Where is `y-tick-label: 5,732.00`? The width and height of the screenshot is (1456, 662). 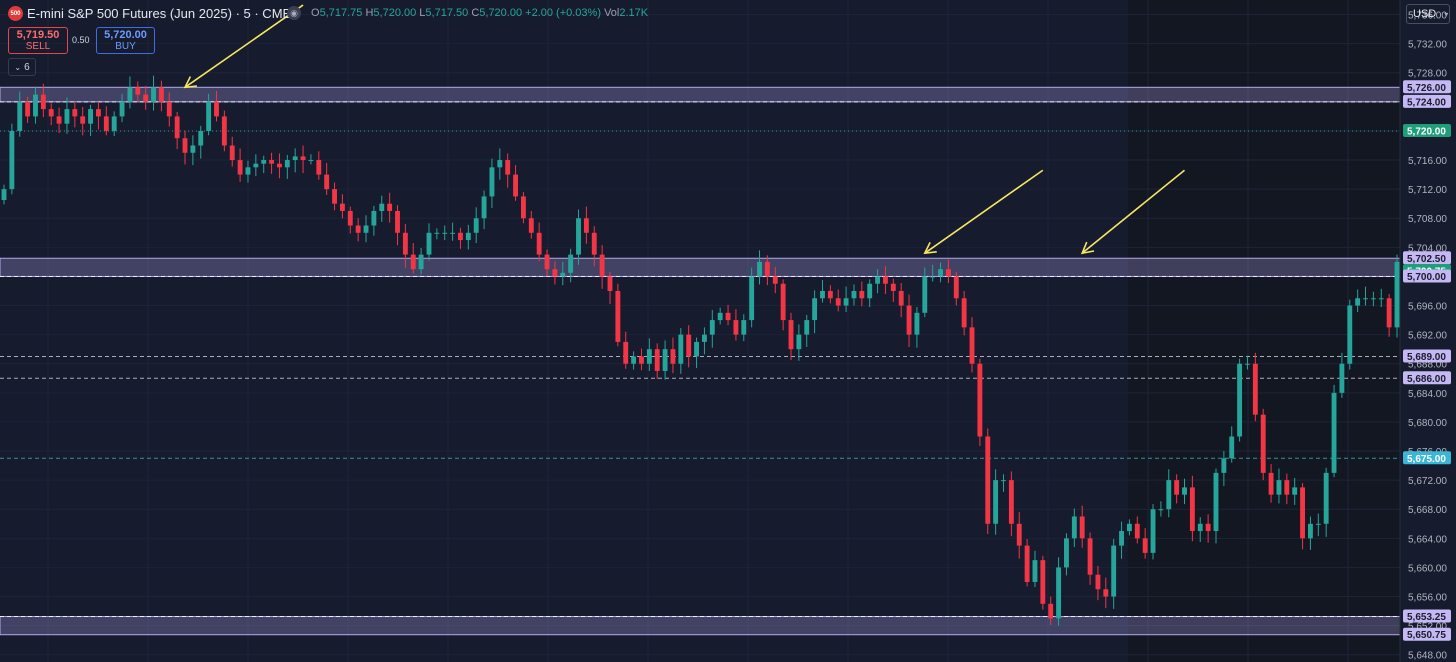
y-tick-label: 5,732.00 is located at coordinates (1427, 45).